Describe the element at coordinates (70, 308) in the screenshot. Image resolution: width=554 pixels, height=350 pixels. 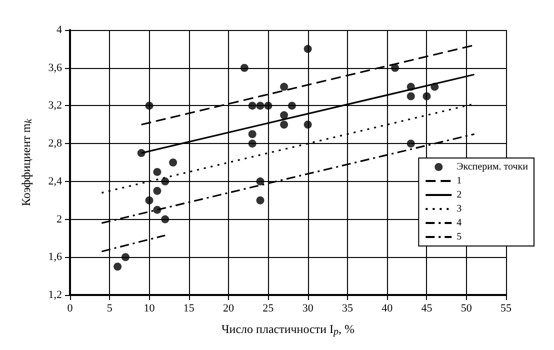
I see `x-tick-label: 0` at that location.